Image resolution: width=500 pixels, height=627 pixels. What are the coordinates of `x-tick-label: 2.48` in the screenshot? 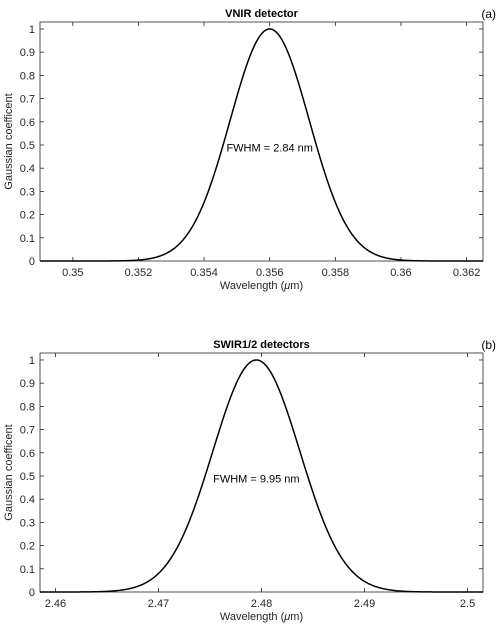 It's located at (261, 604).